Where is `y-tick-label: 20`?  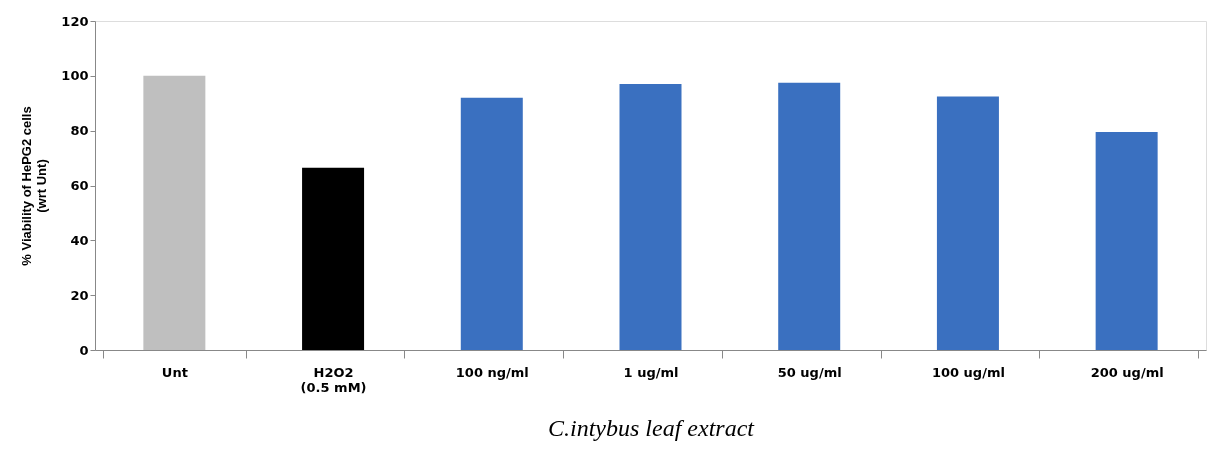 y-tick-label: 20 is located at coordinates (79, 295).